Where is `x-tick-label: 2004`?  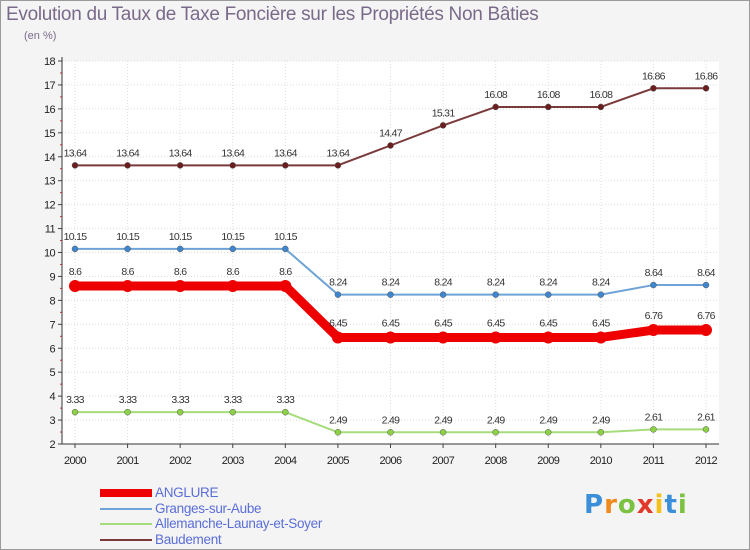
x-tick-label: 2004 is located at coordinates (285, 461).